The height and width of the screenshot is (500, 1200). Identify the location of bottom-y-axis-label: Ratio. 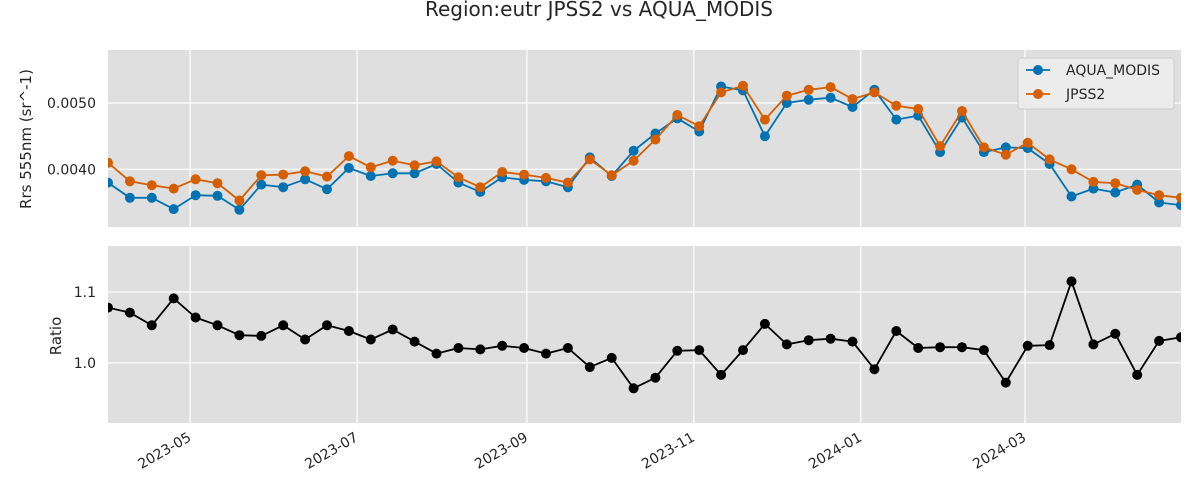
(56, 336).